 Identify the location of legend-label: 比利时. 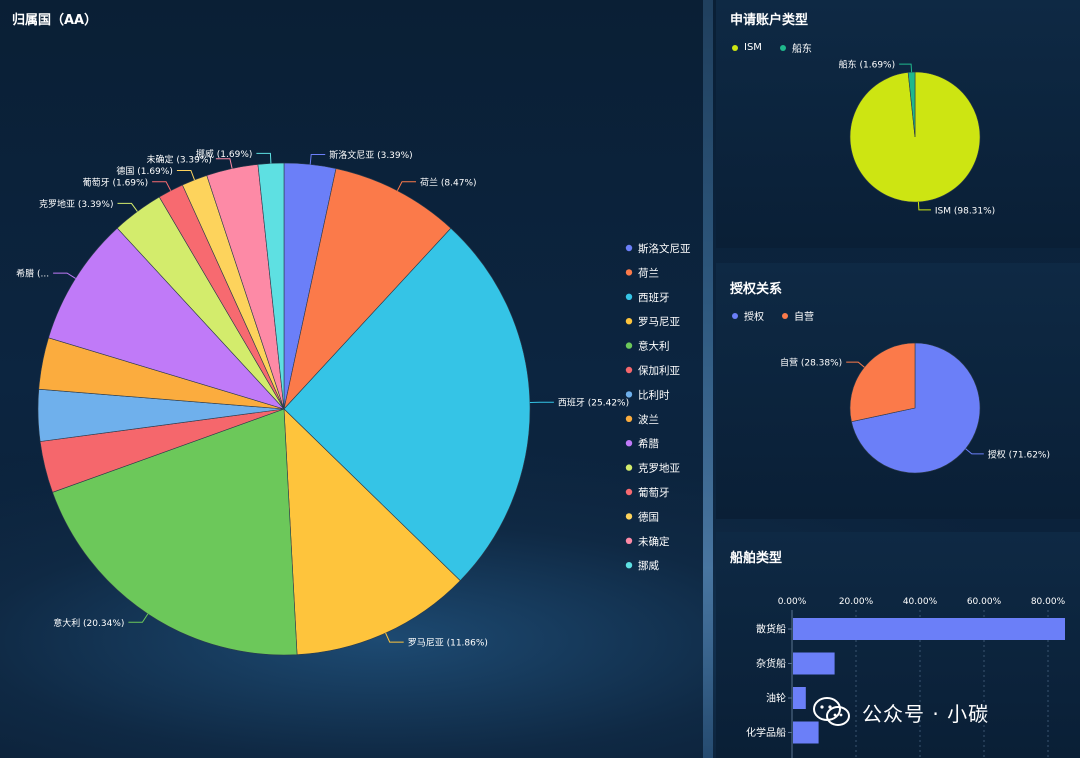
(654, 394).